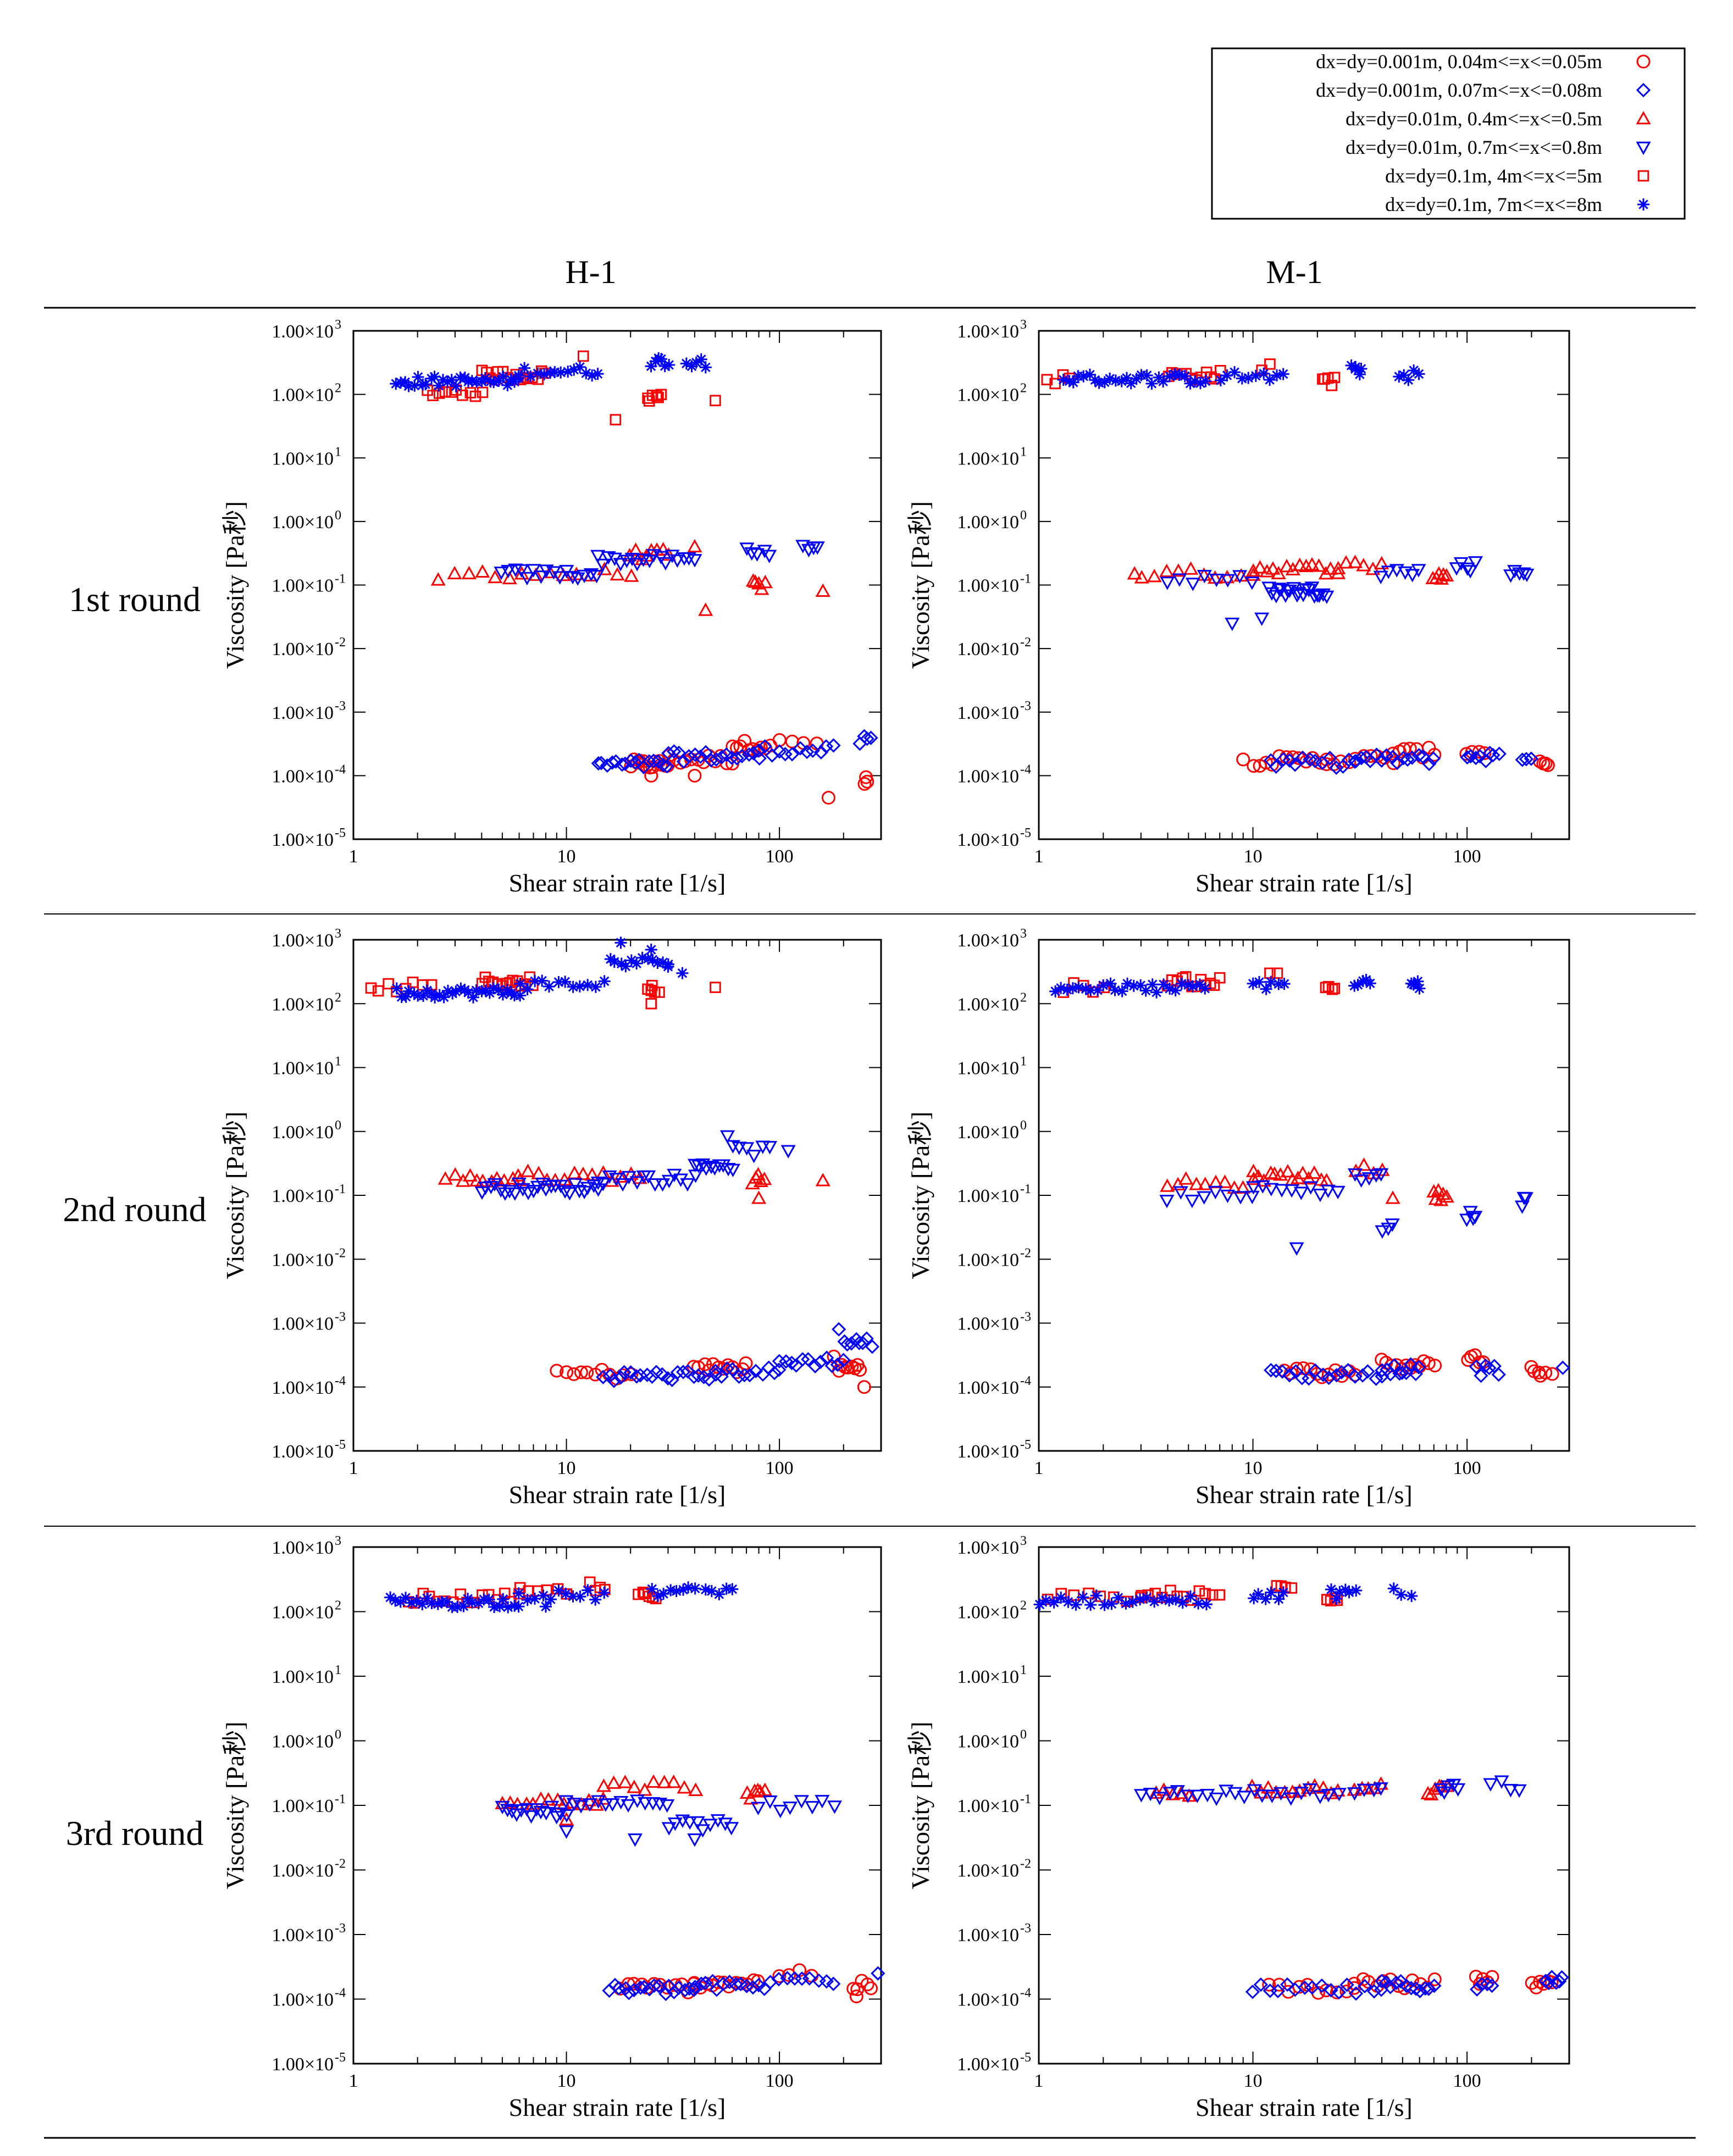 This screenshot has width=1733, height=2156. I want to click on y-tick-exponent: 2, so click(1024, 1606).